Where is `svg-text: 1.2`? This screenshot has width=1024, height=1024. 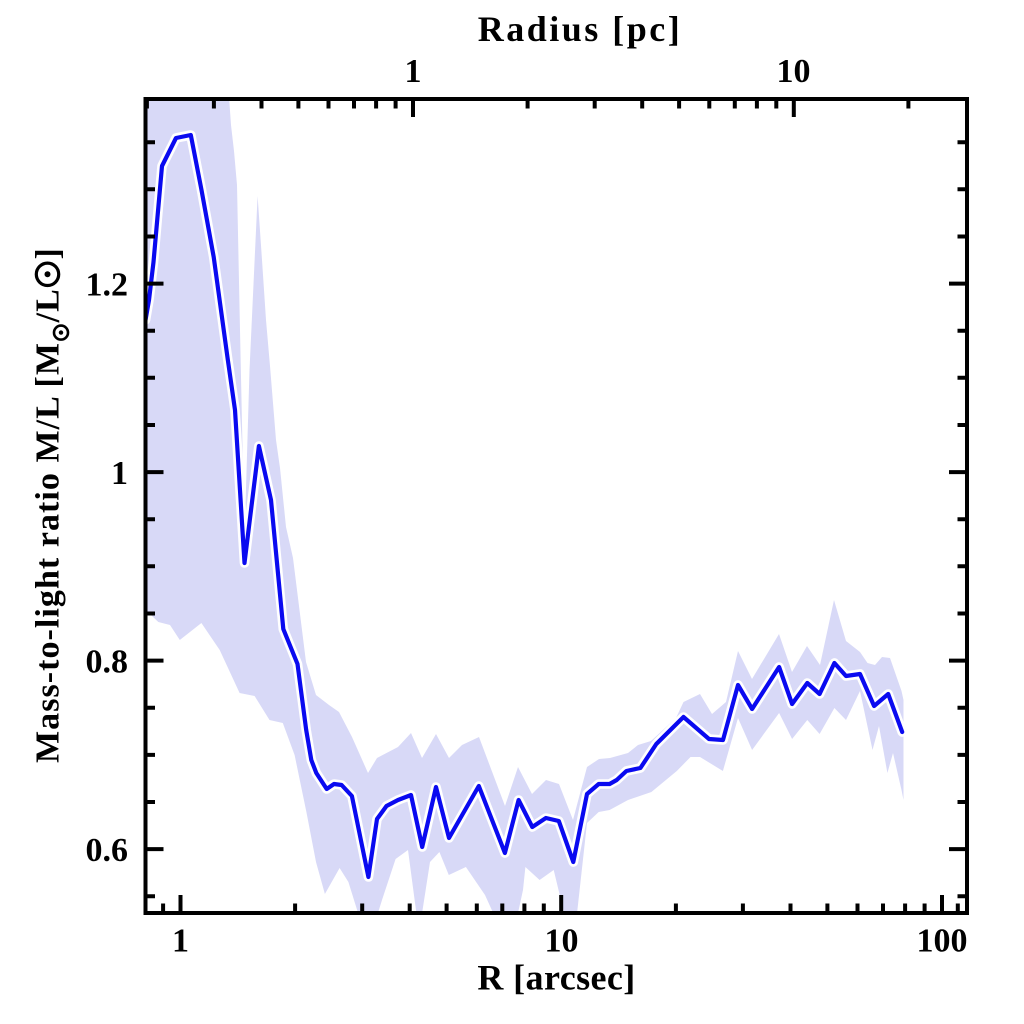
svg-text: 1.2 is located at coordinates (107, 284).